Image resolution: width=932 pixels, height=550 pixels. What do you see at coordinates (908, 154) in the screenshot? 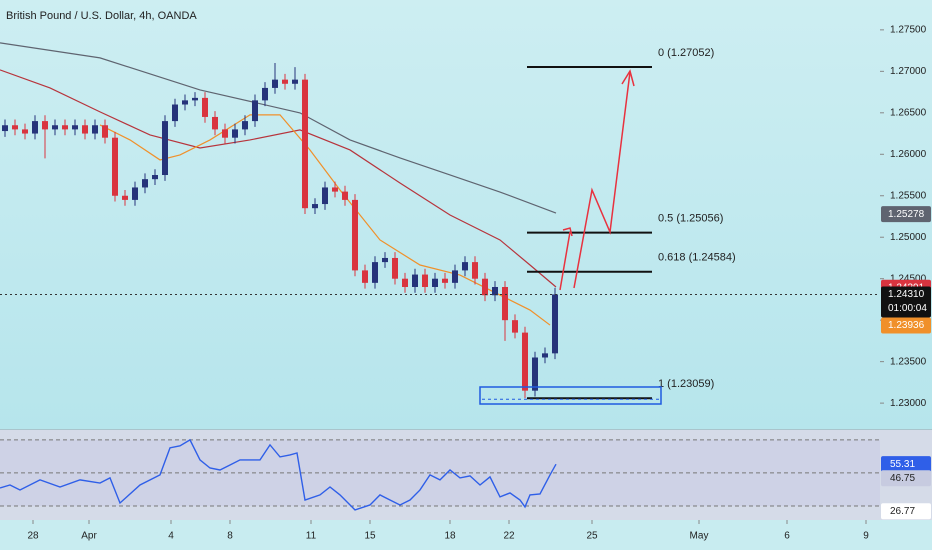
I see `y-tick-label: 1.26000` at bounding box center [908, 154].